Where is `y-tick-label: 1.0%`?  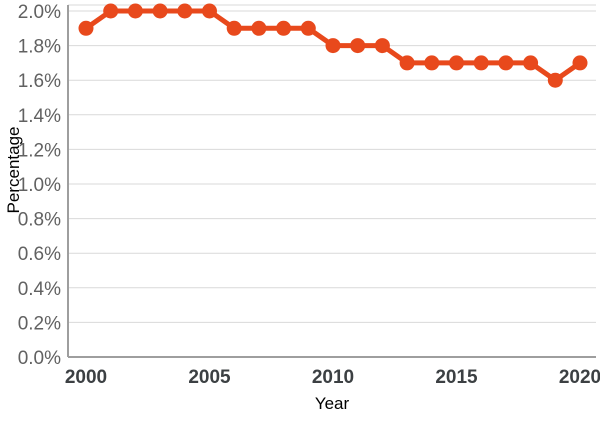
y-tick-label: 1.0% is located at coordinates (39, 185).